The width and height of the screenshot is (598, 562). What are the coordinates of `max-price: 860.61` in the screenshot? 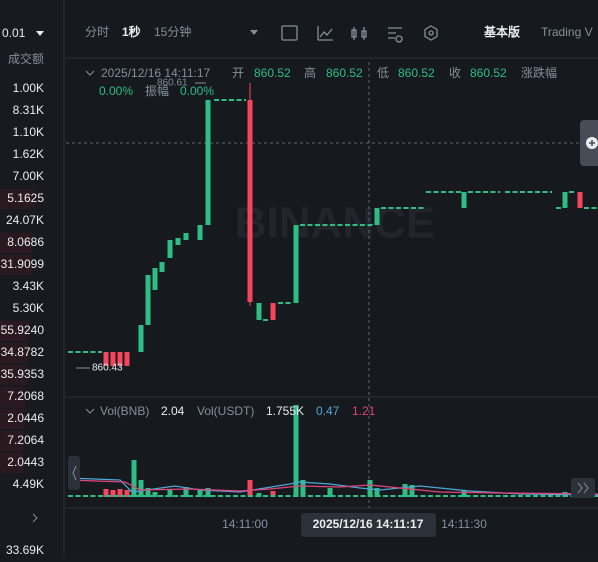 It's located at (172, 83).